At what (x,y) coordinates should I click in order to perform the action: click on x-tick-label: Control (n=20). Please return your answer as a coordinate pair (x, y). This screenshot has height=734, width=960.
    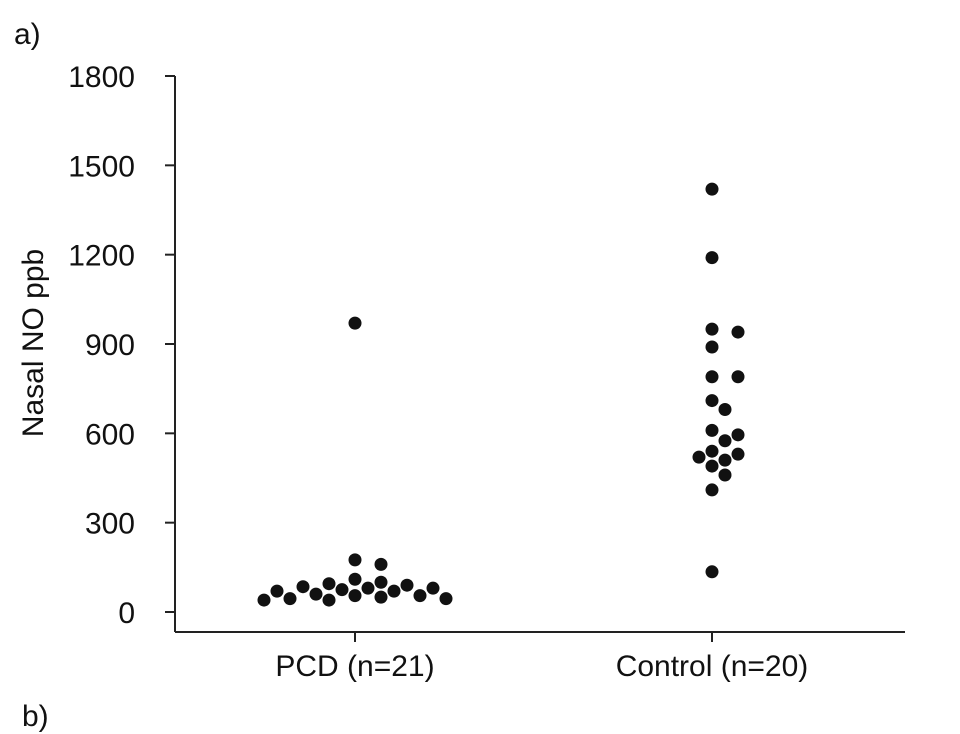
    Looking at the image, I should click on (712, 666).